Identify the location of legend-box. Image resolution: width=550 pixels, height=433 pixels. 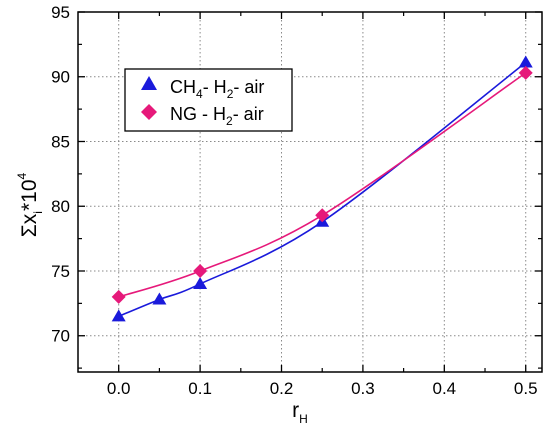
(208, 100).